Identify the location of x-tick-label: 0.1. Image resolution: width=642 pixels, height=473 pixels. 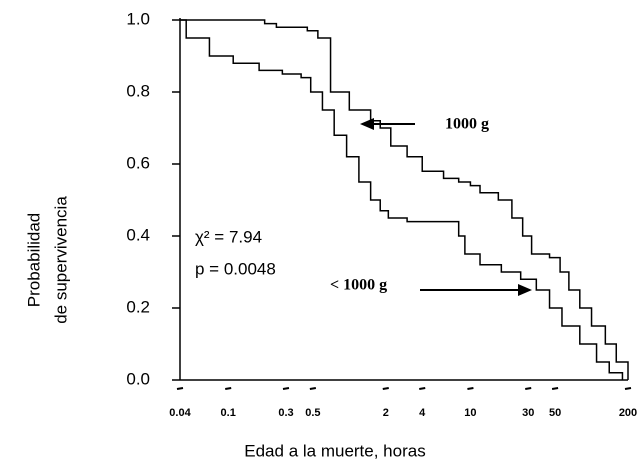
(228, 413).